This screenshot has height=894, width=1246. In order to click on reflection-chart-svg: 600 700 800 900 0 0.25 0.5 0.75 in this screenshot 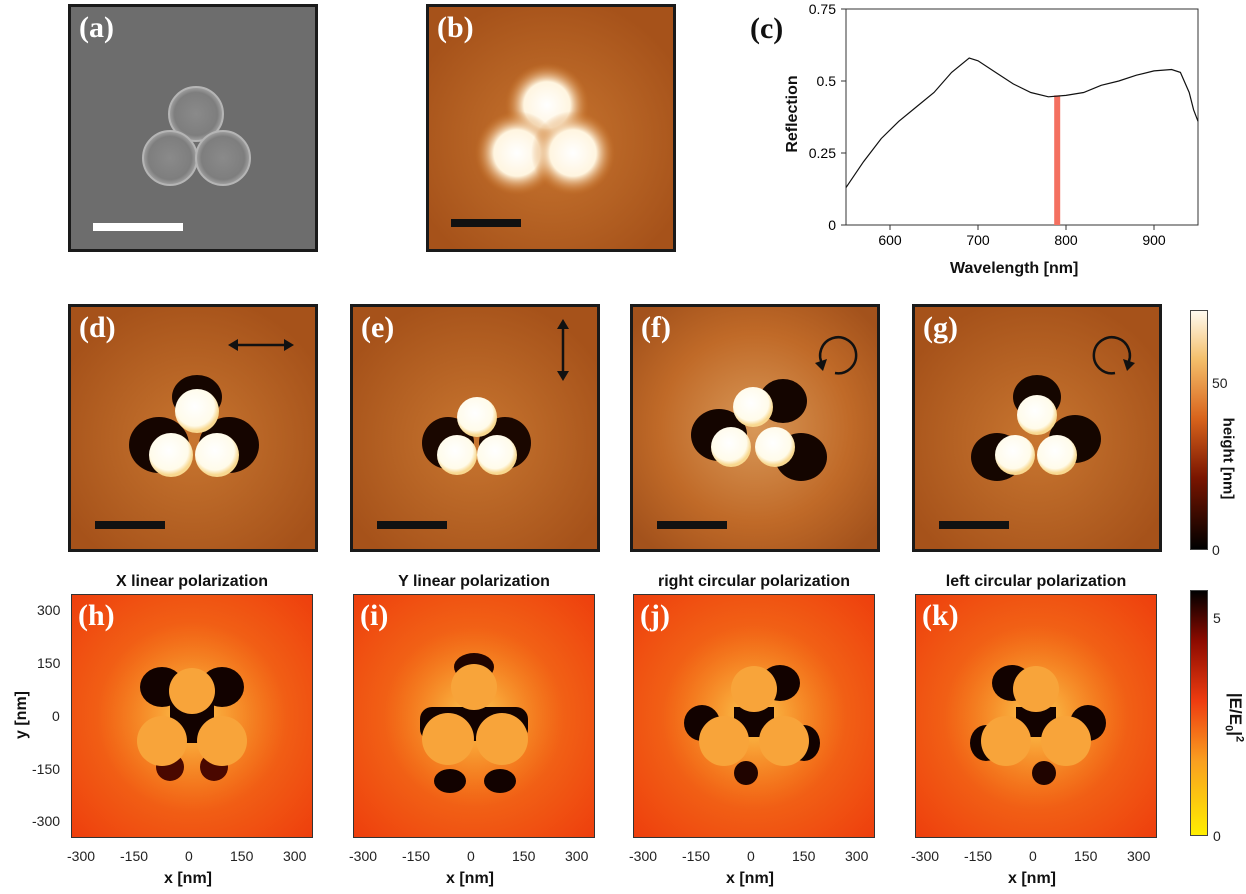, I will do `click(1004, 124)`.